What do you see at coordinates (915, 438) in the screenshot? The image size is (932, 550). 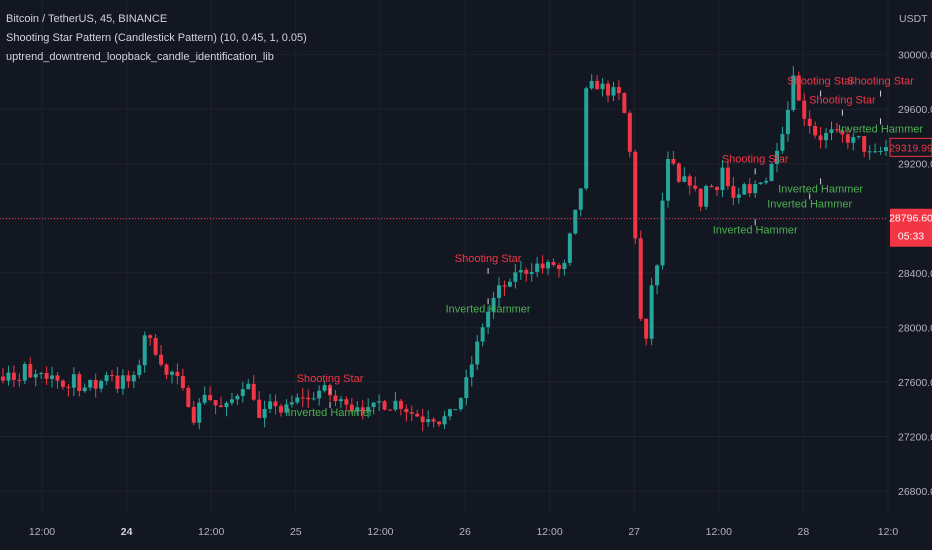 I see `y-tick-label: 27200.00` at bounding box center [915, 438].